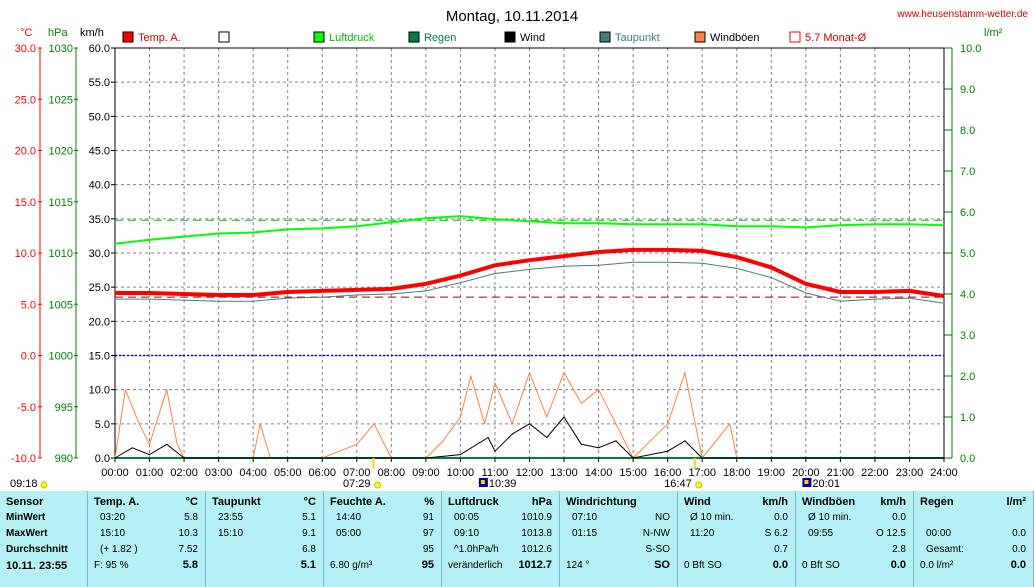 This screenshot has height=587, width=1034. What do you see at coordinates (92, 33) in the screenshot?
I see `wind-unit-label: km/h` at bounding box center [92, 33].